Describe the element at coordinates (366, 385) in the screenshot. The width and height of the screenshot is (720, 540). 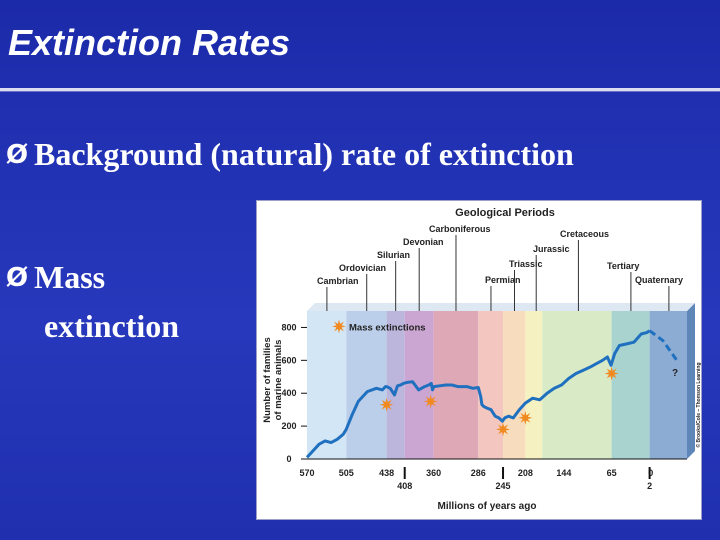
I see `period-band-ordovician` at that location.